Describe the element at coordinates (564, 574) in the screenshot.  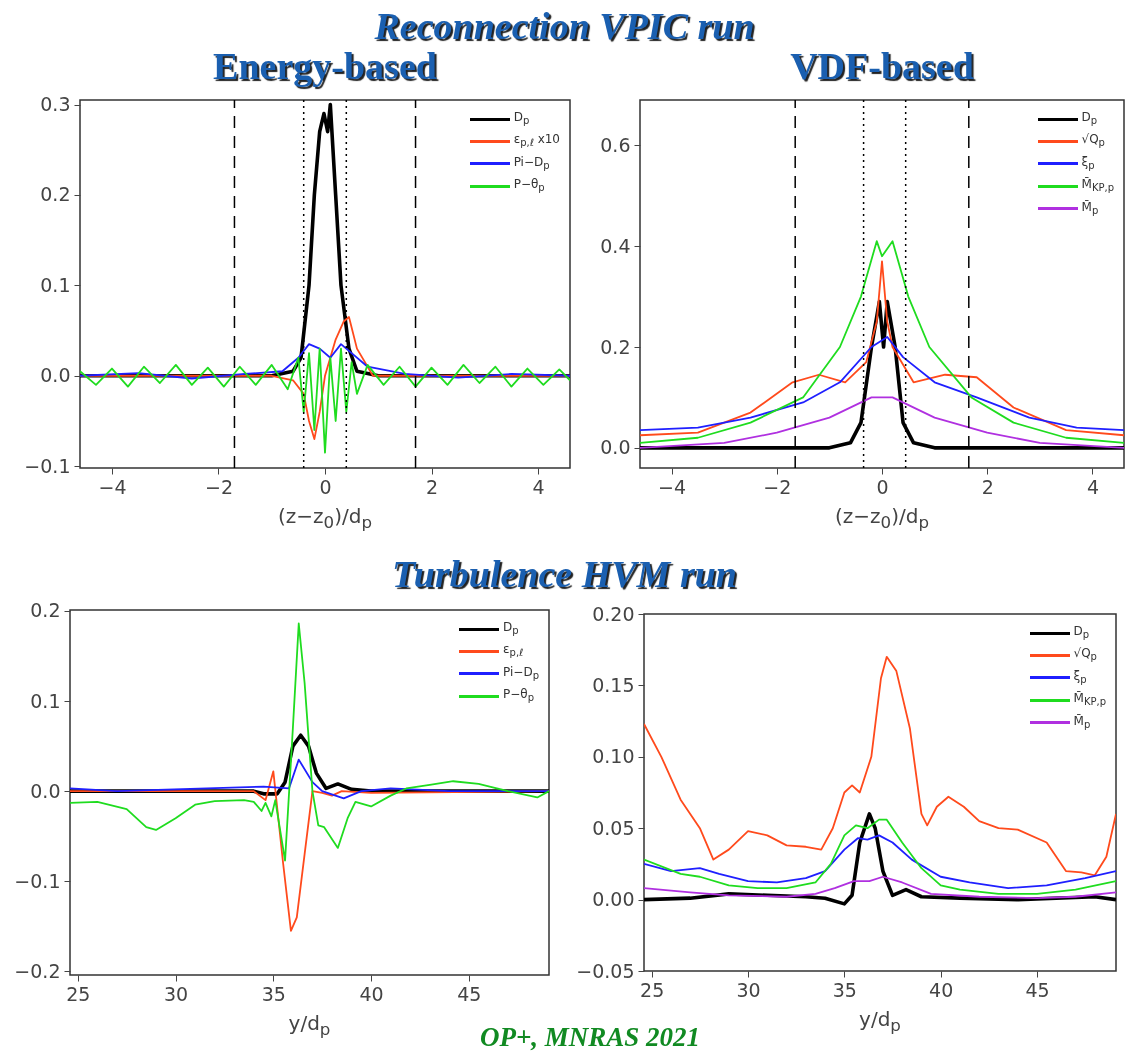
I see `text: Turbulence HVM run` at that location.